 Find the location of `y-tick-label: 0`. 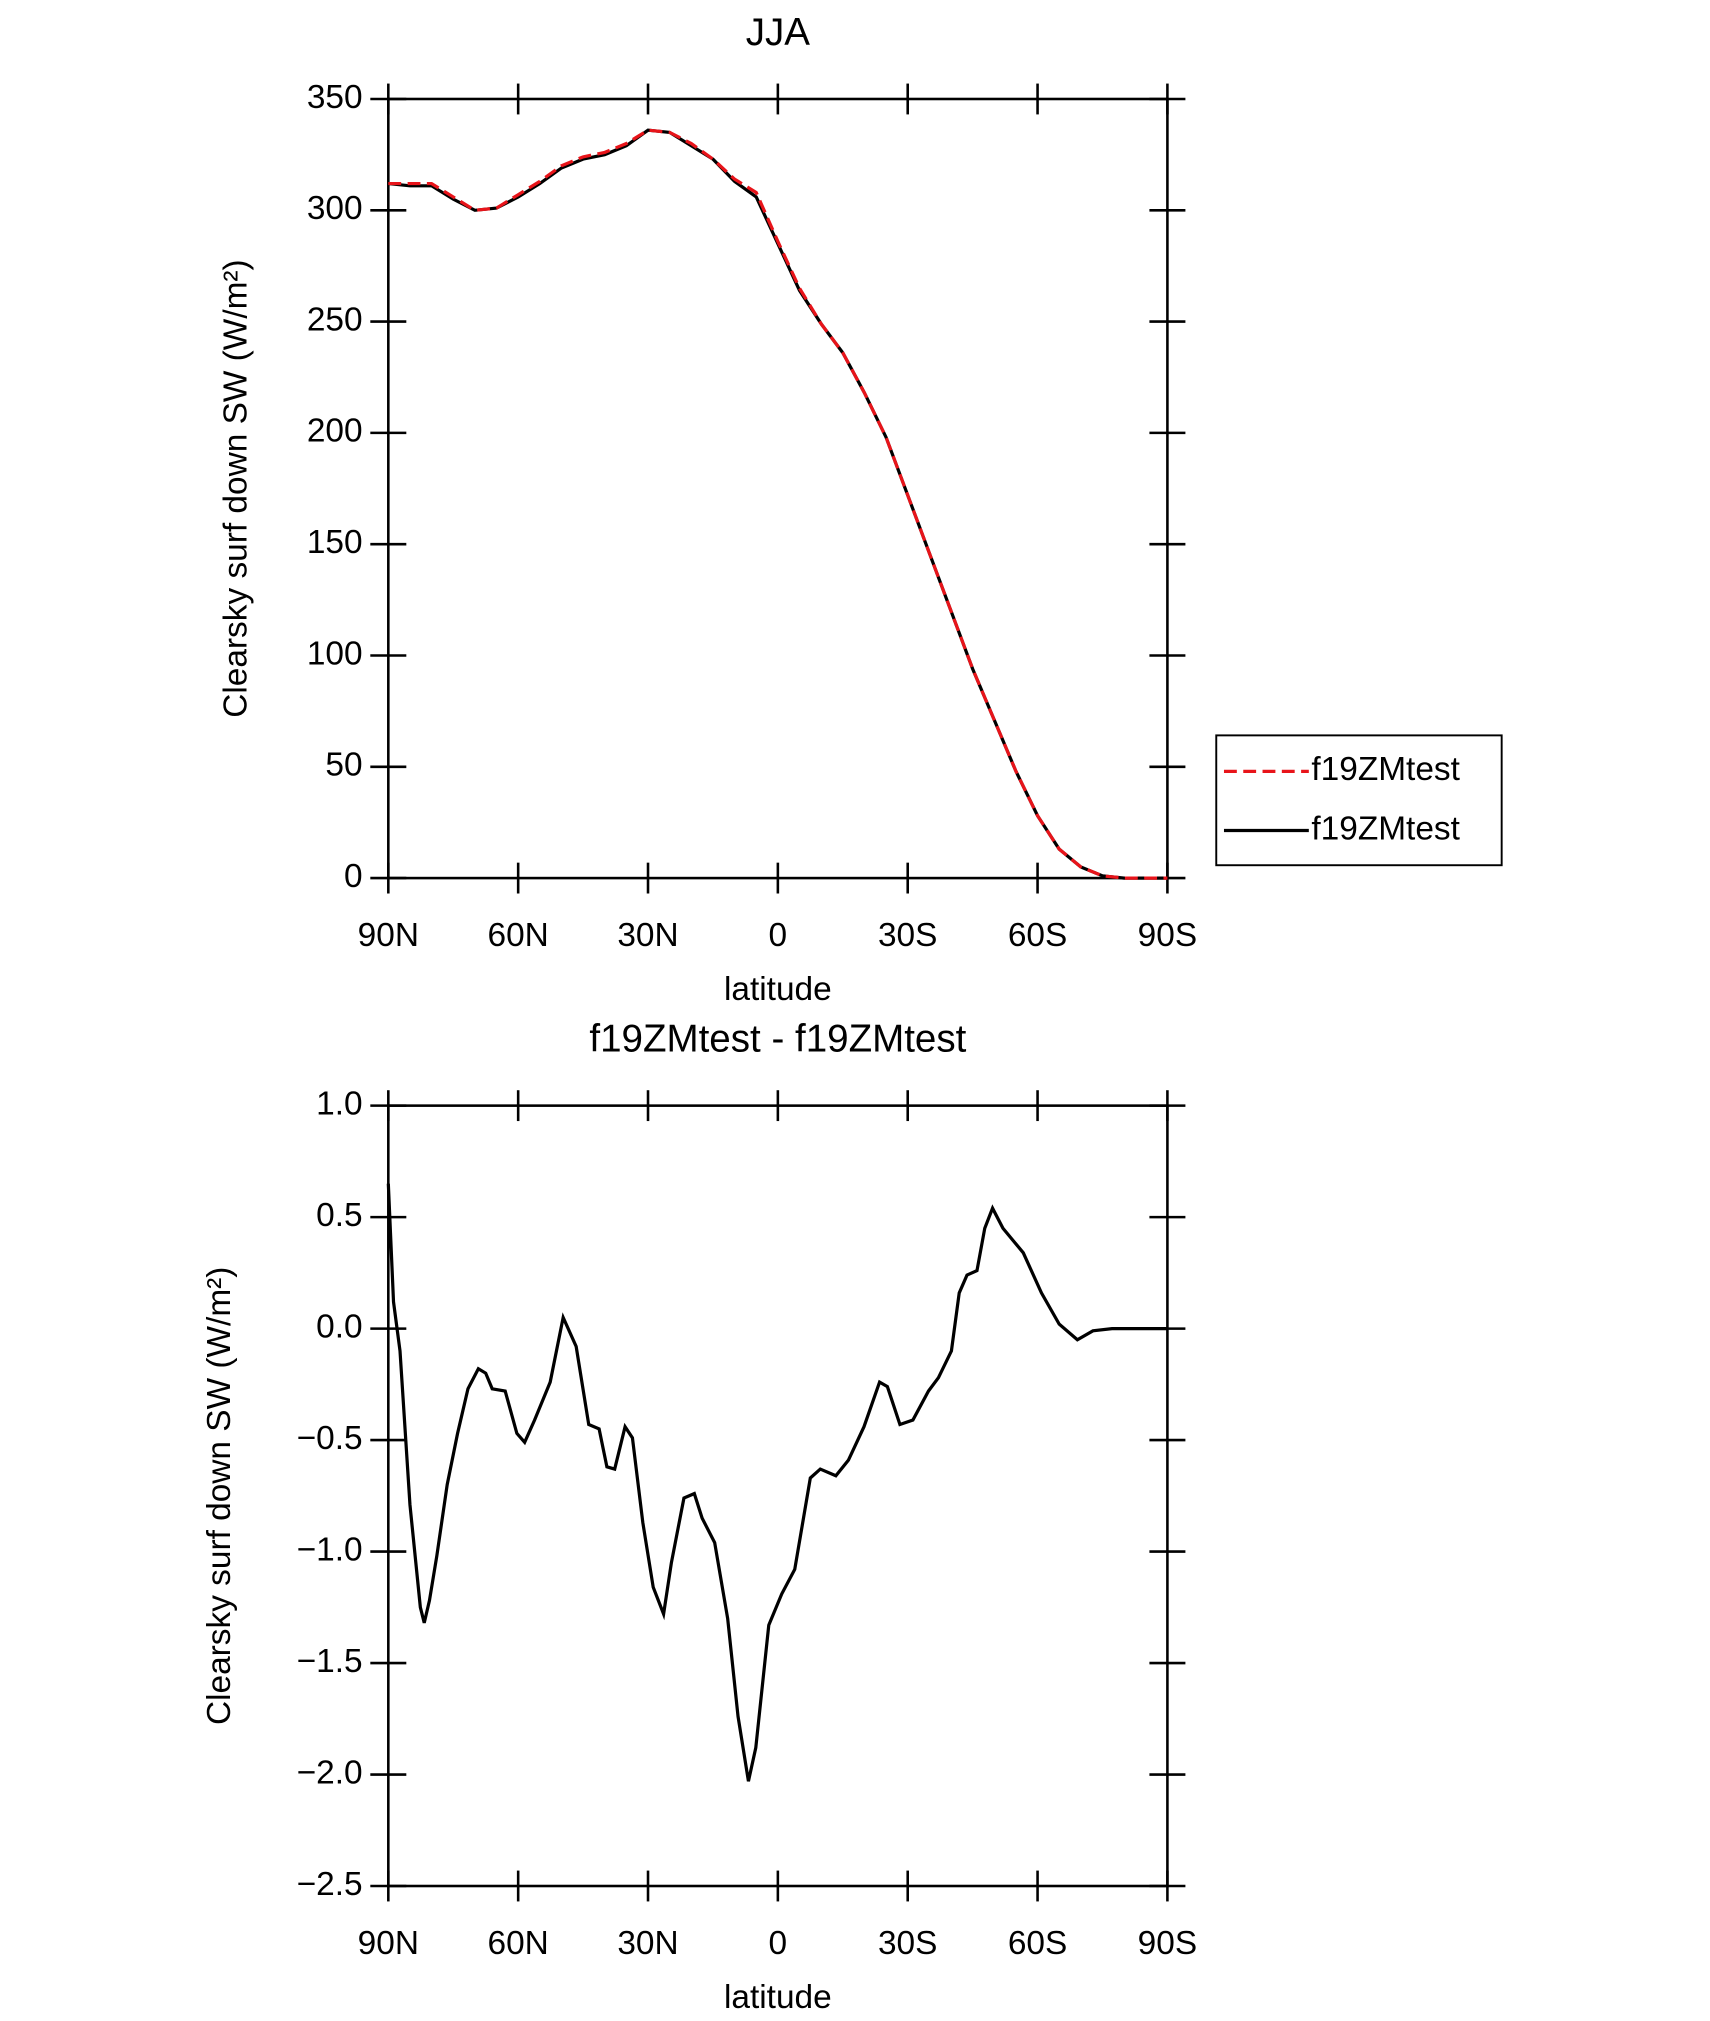

y-tick-label: 0 is located at coordinates (353, 876).